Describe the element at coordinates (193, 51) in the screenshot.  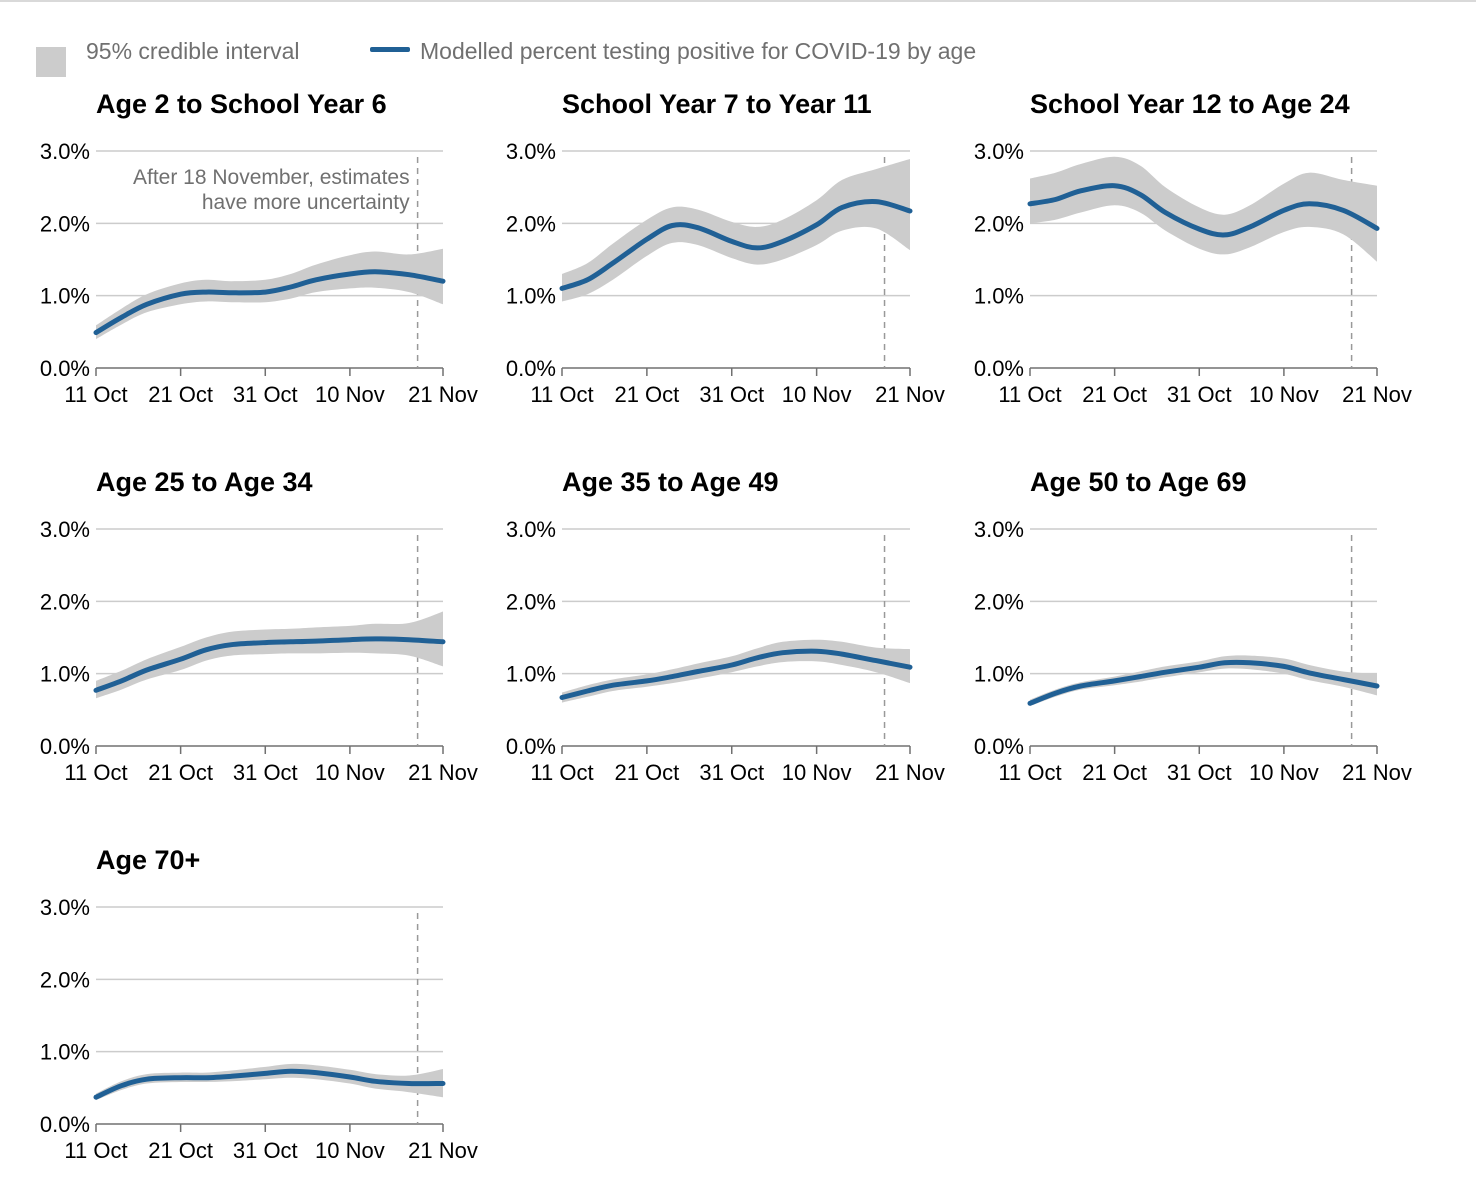
I see `legend-label-interval: 95% credible interval` at that location.